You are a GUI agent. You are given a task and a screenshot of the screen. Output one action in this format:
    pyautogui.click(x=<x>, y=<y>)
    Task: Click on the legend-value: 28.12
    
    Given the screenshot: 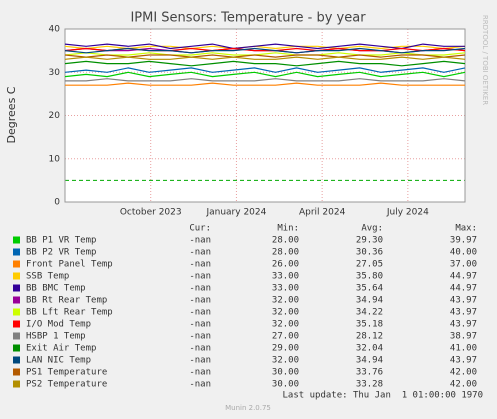 What is the action you would take?
    pyautogui.click(x=369, y=337)
    